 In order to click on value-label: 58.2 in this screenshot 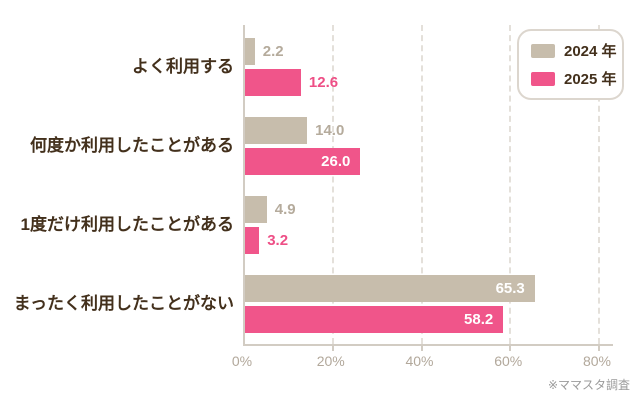, I will do `click(479, 319)`.